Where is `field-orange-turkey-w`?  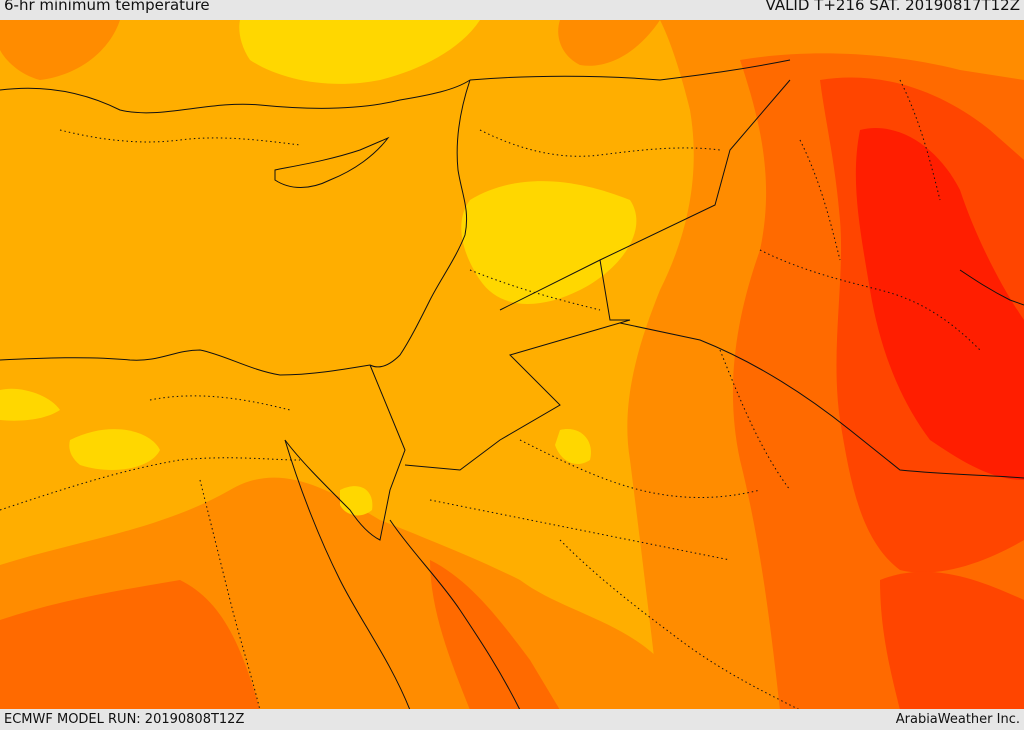 field-orange-turkey-w is located at coordinates (60, 50).